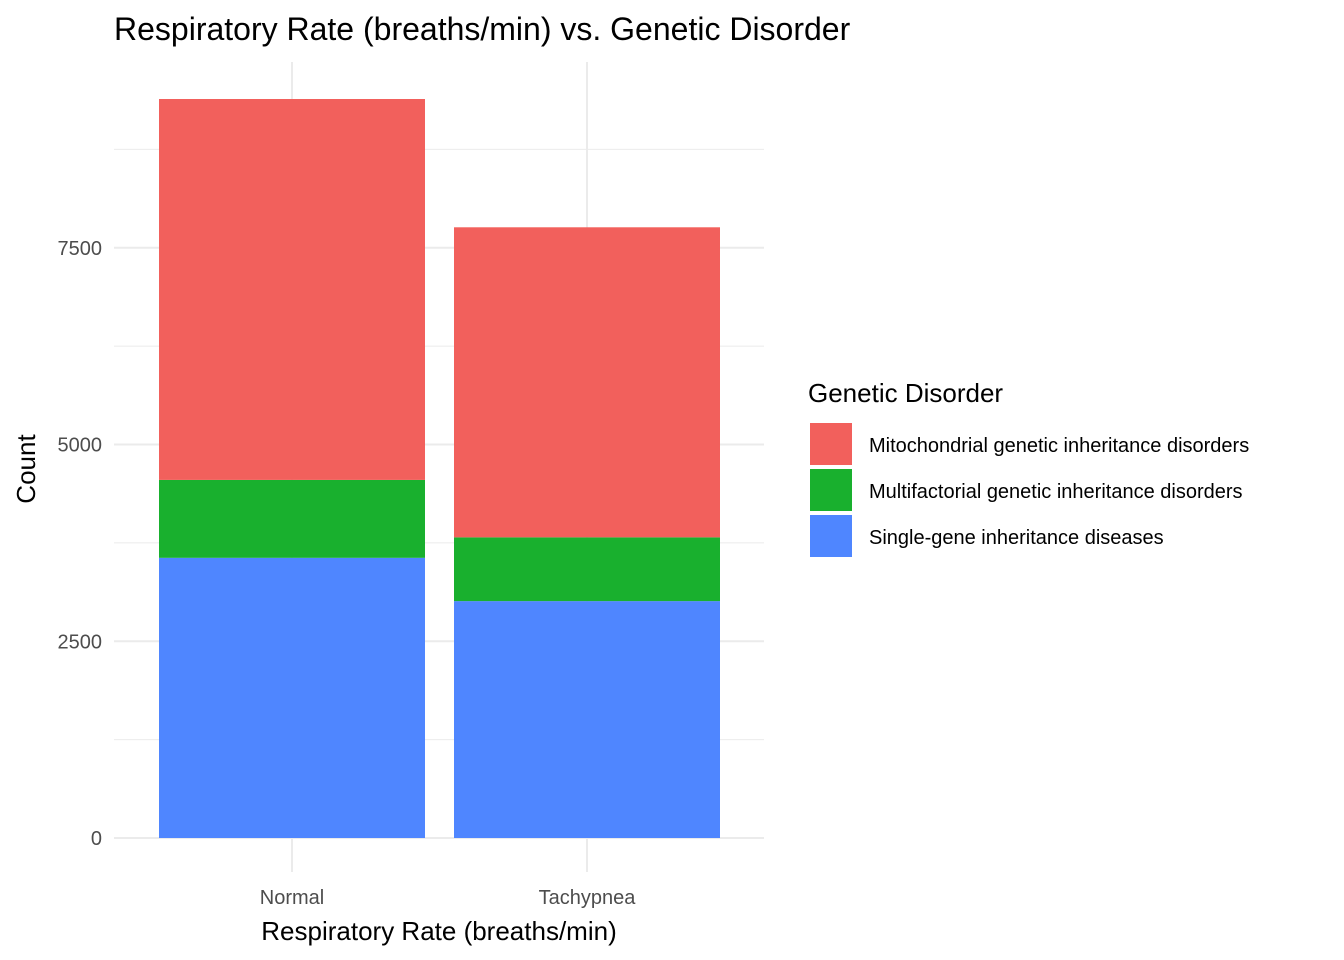  I want to click on legend-label: Single-gene inheritance diseases, so click(1016, 538).